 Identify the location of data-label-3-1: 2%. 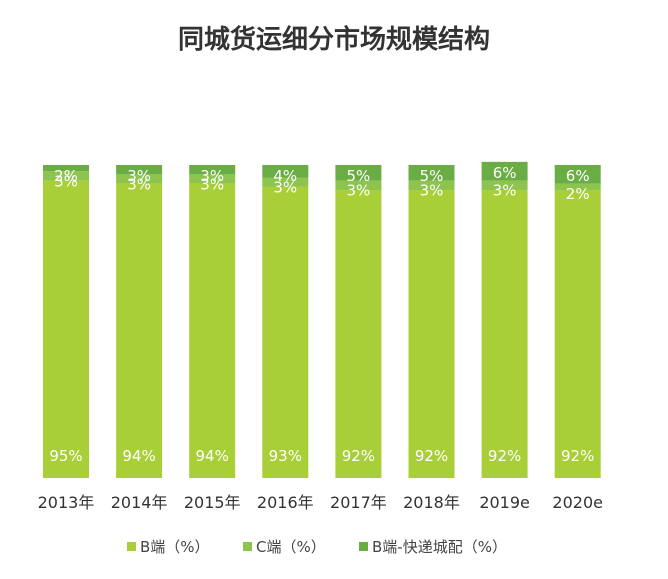
(66, 176).